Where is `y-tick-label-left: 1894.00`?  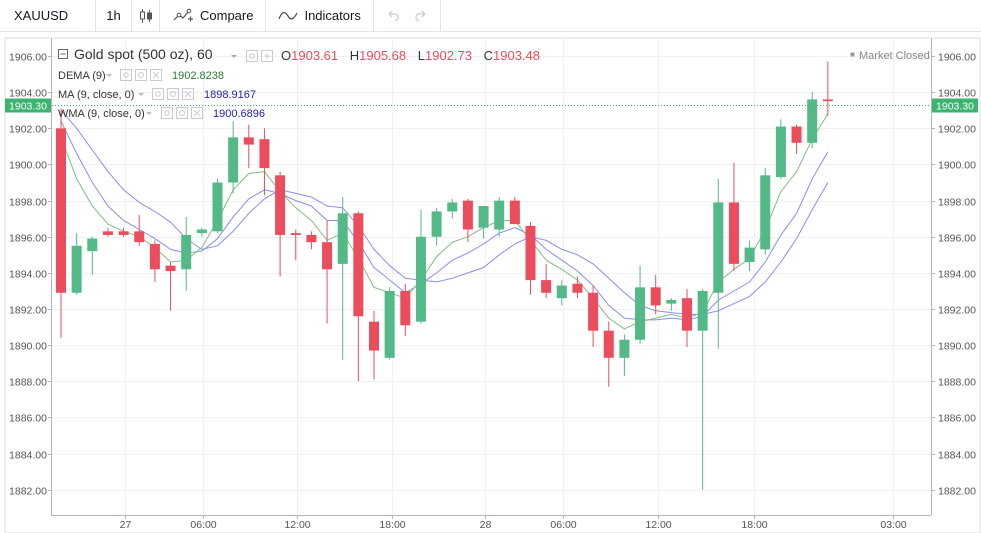
y-tick-label-left: 1894.00 is located at coordinates (28, 275).